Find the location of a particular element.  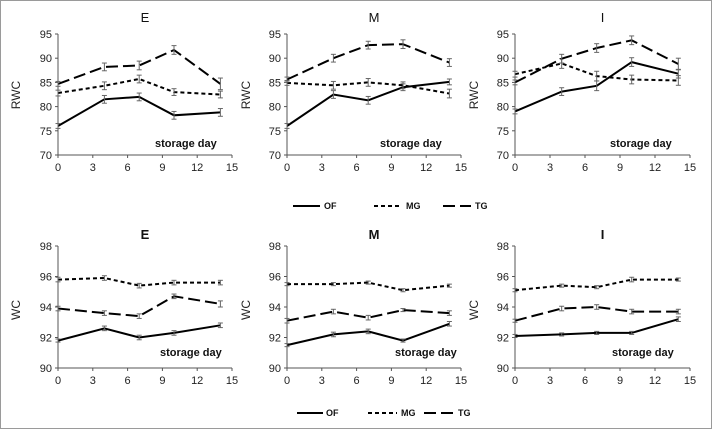

chart-panel-rwc-m: 70 75 80 85 90 95 0 3 6 9 12 15 M RWC storage day is located at coordinates (353, 92).